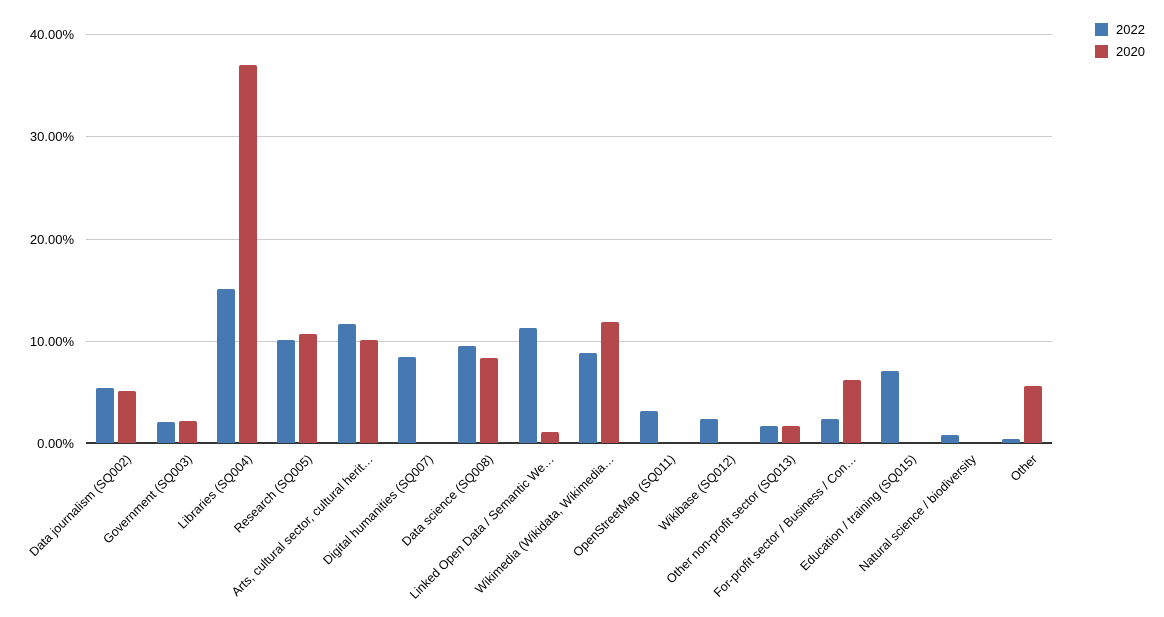 The width and height of the screenshot is (1164, 617). What do you see at coordinates (1101, 29) in the screenshot?
I see `legend-swatch-2022` at bounding box center [1101, 29].